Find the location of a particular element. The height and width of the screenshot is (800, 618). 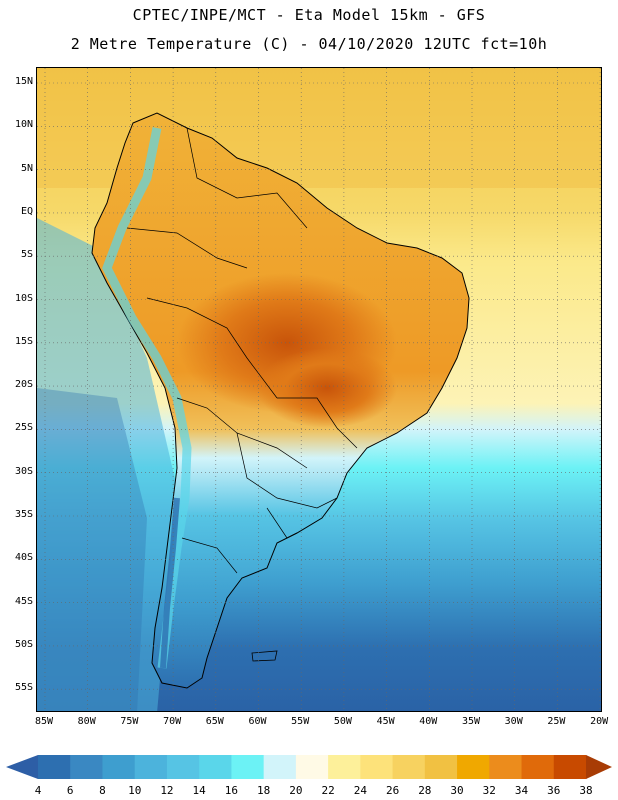

lon-label-30w: 30W is located at coordinates (513, 721).